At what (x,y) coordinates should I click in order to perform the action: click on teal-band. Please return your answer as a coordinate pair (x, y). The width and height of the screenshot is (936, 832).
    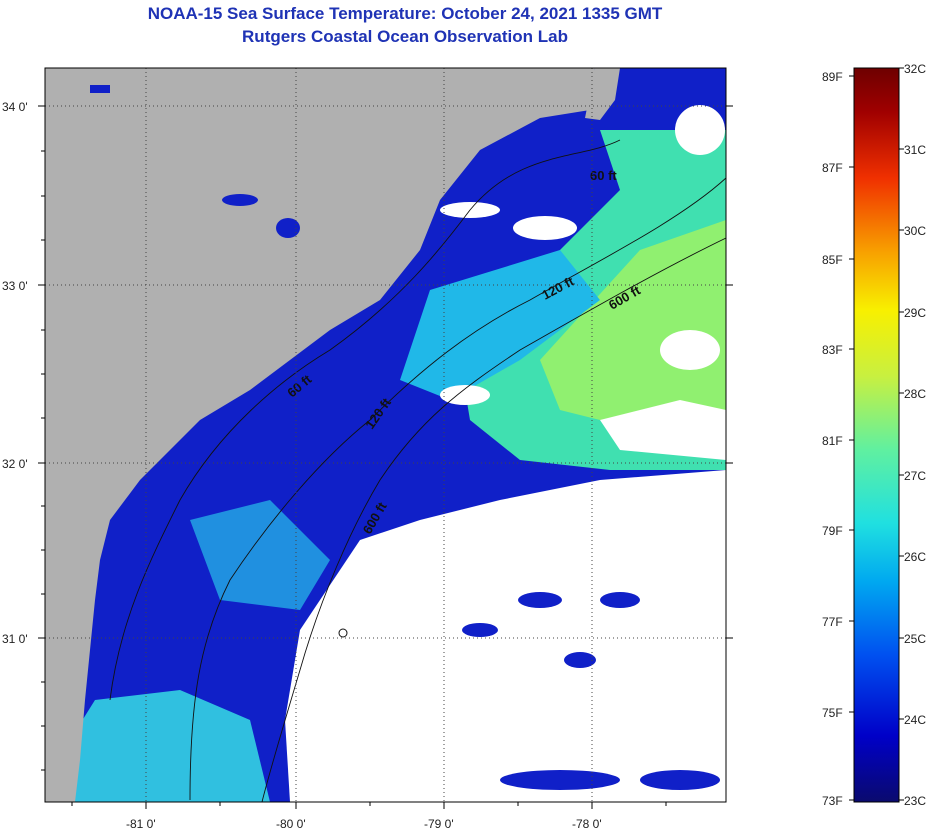
    Looking at the image, I should click on (500, 325).